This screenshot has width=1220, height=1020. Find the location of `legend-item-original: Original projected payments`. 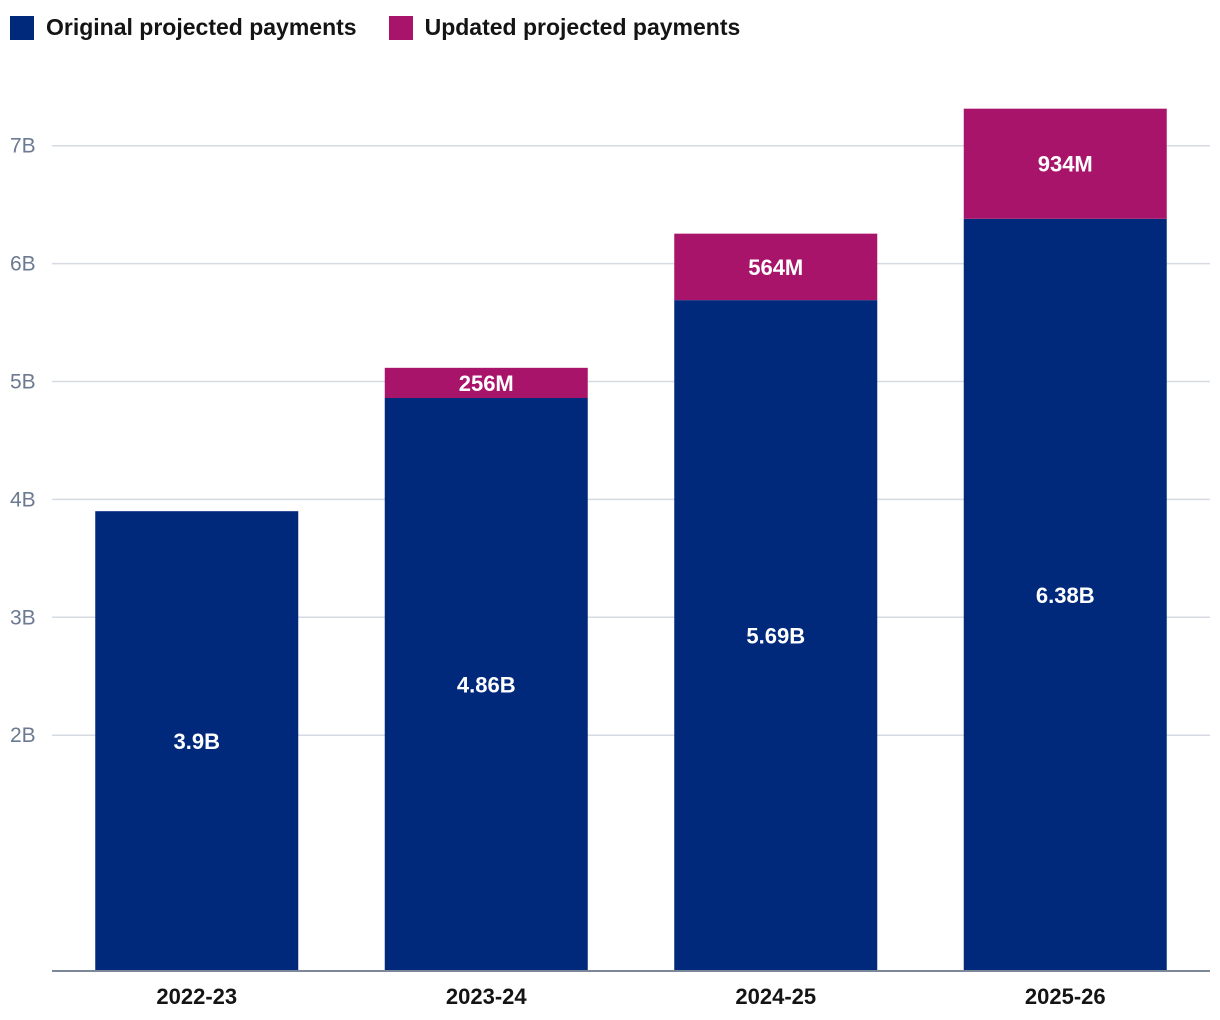

legend-item-original: Original projected payments is located at coordinates (183, 27).